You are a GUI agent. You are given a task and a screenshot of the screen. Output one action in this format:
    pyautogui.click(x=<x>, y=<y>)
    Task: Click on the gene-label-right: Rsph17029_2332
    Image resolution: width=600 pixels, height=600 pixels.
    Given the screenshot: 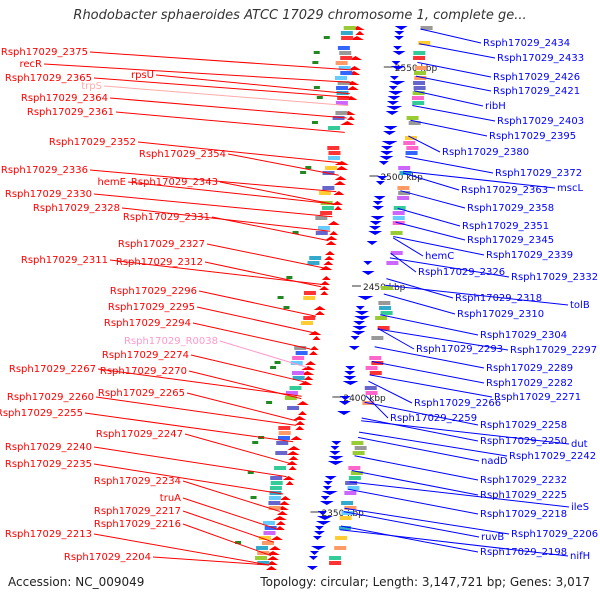 What is the action you would take?
    pyautogui.click(x=554, y=277)
    